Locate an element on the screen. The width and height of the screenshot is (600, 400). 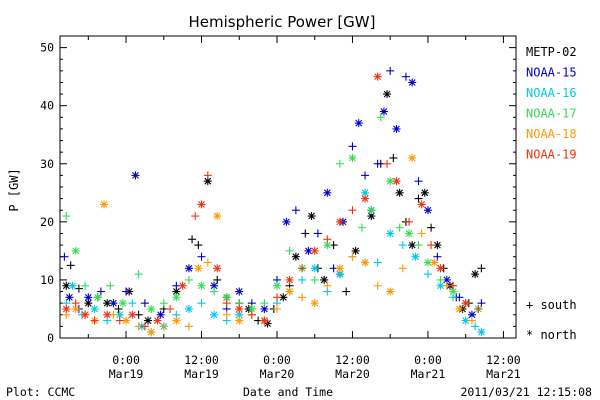
marker-legend-south: + south is located at coordinates (551, 305).